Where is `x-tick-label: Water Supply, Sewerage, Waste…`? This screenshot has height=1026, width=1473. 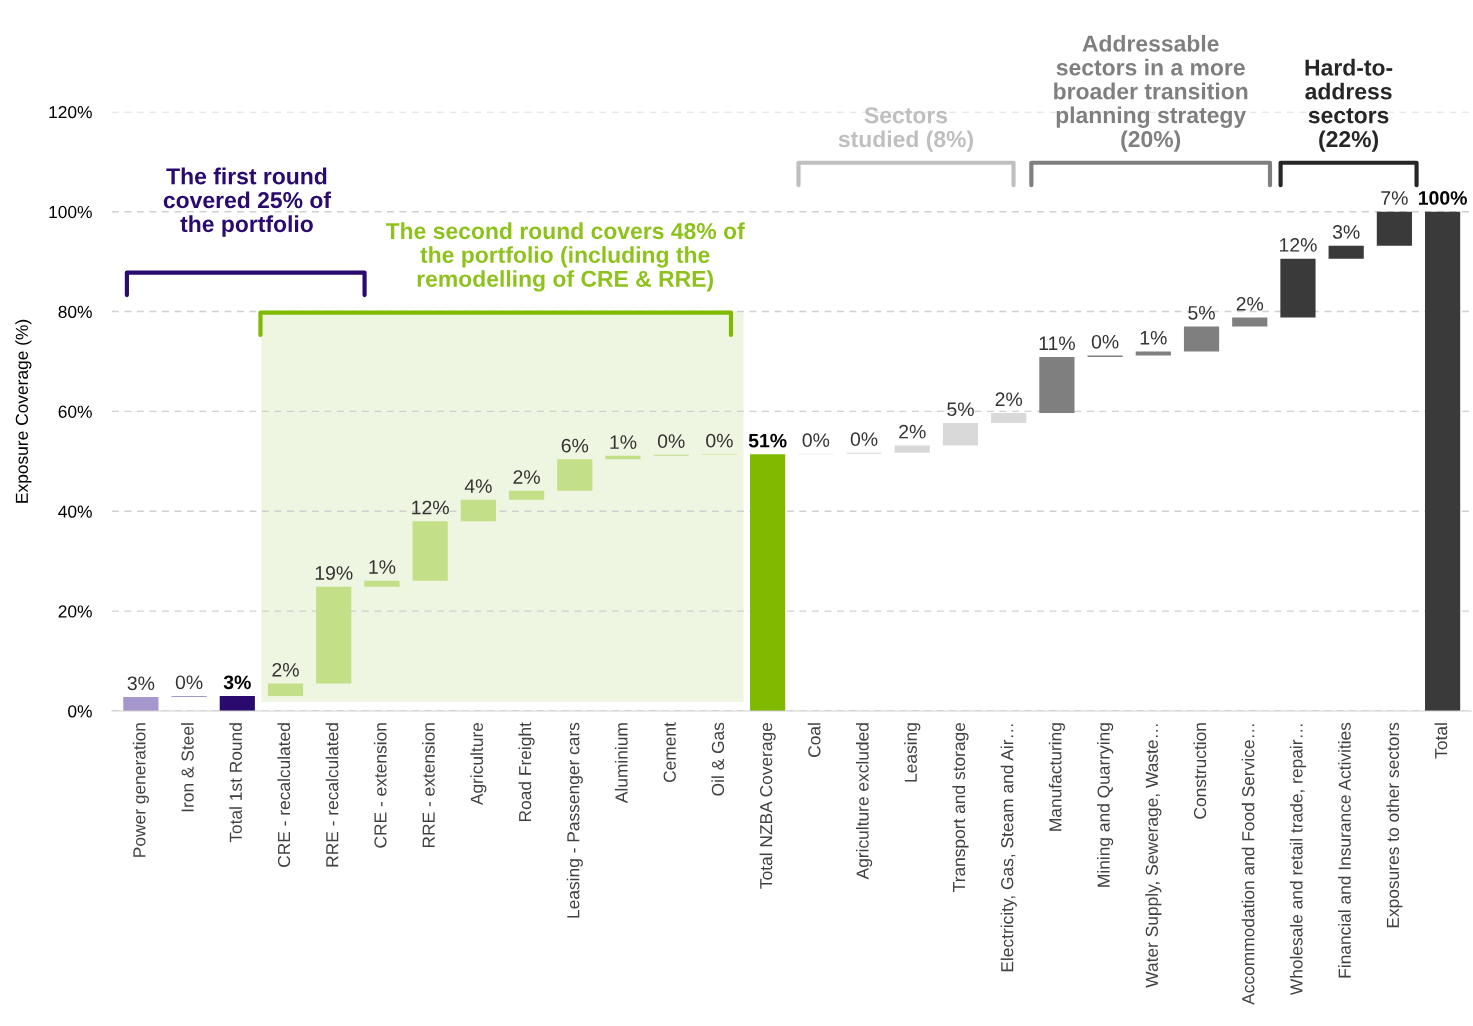 x-tick-label: Water Supply, Sewerage, Waste… is located at coordinates (1153, 856).